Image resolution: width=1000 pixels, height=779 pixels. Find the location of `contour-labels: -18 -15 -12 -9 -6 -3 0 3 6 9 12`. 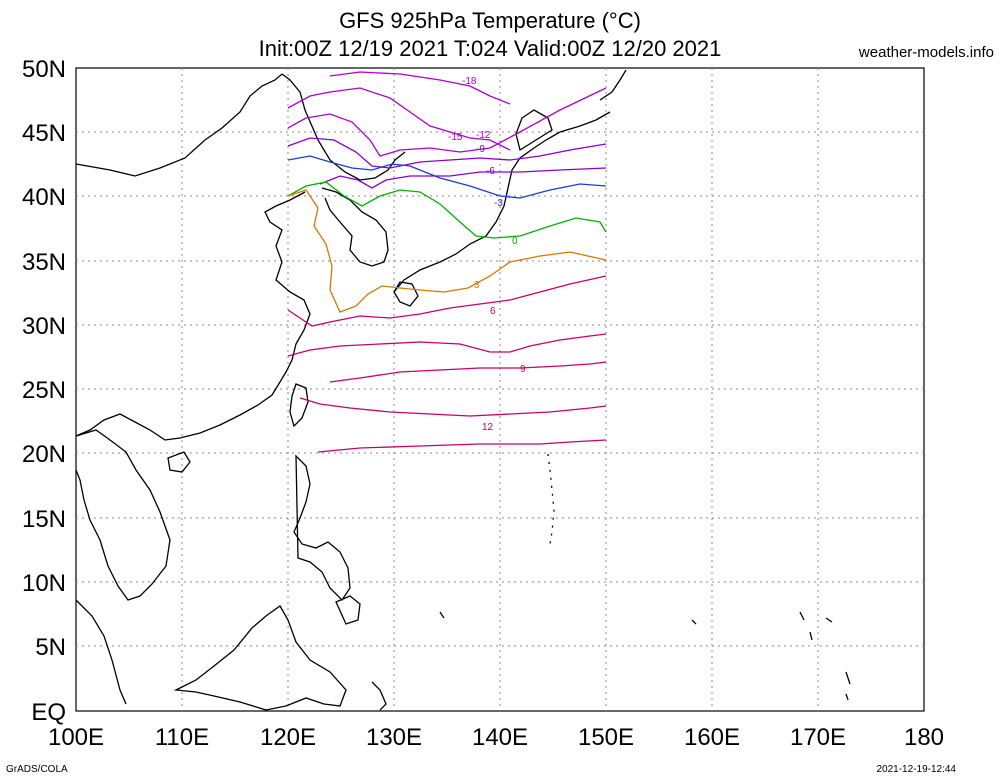

contour-labels: -18 -15 -12 -9 -6 -3 0 3 6 9 12 is located at coordinates (487, 254).